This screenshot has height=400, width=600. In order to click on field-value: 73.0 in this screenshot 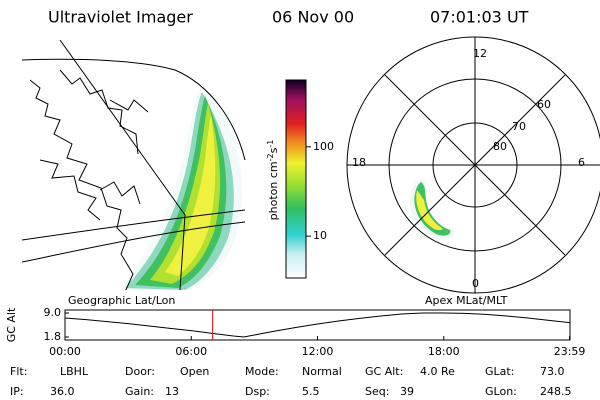, I will do `click(552, 371)`.